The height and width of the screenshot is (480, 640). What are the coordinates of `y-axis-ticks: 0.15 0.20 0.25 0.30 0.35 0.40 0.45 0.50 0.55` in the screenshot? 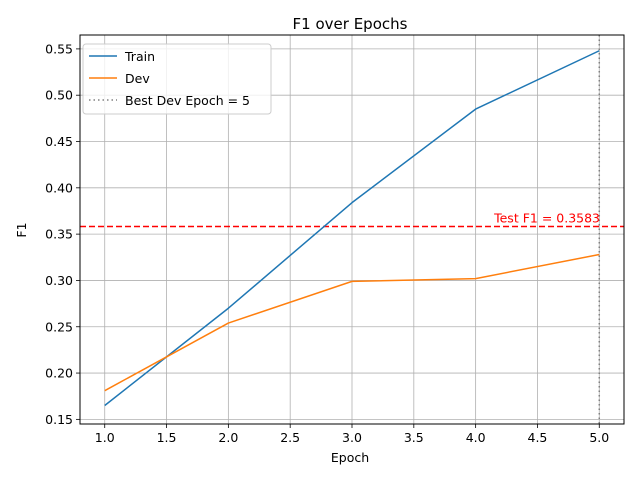 It's located at (62, 234).